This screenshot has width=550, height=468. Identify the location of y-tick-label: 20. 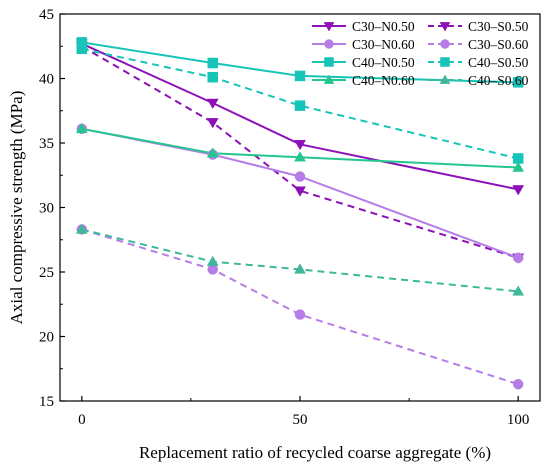
(46, 338).